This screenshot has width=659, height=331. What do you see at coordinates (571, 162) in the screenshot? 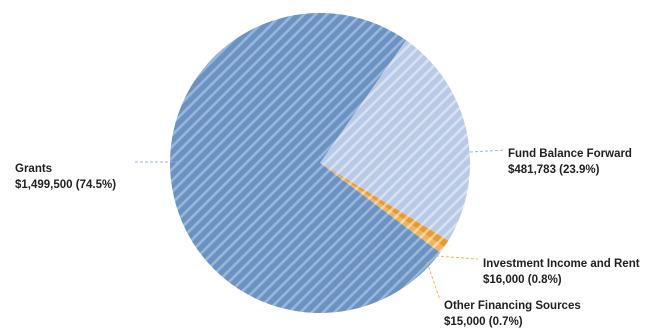
I see `label-fund-balance-forward: Fund Balance Forward $481,783 (23.9%)` at bounding box center [571, 162].